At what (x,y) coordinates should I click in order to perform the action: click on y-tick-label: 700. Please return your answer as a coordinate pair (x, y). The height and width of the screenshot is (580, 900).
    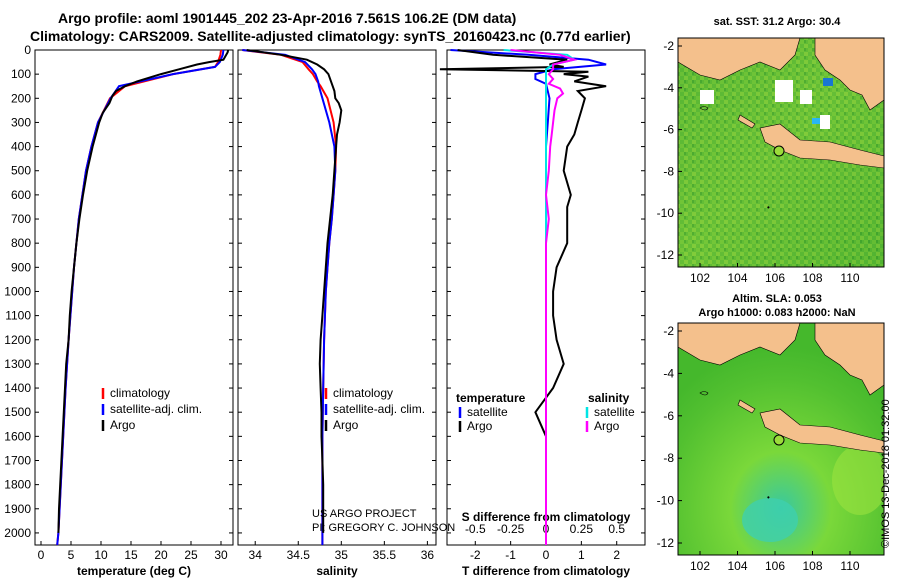
    Looking at the image, I should click on (21, 219).